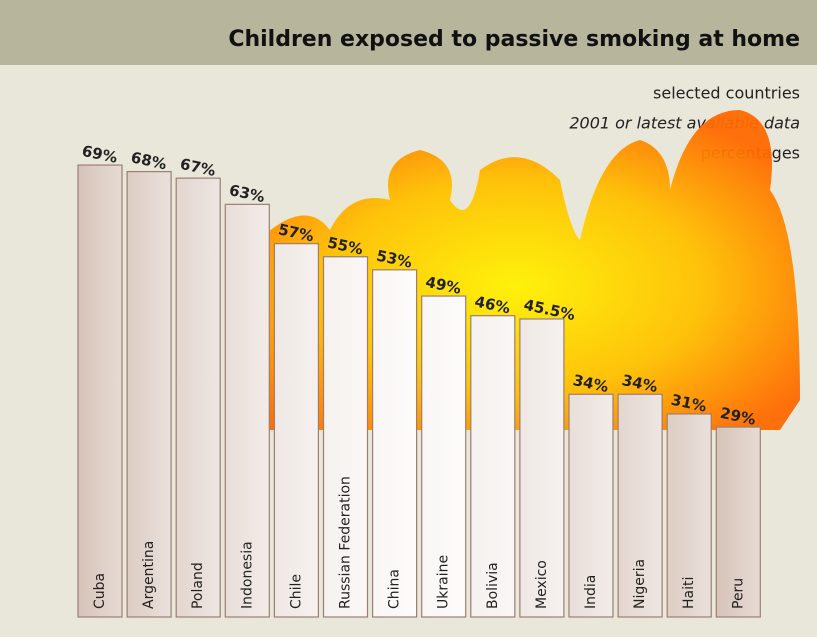 The image size is (817, 637). I want to click on category-label: Mexico, so click(542, 584).